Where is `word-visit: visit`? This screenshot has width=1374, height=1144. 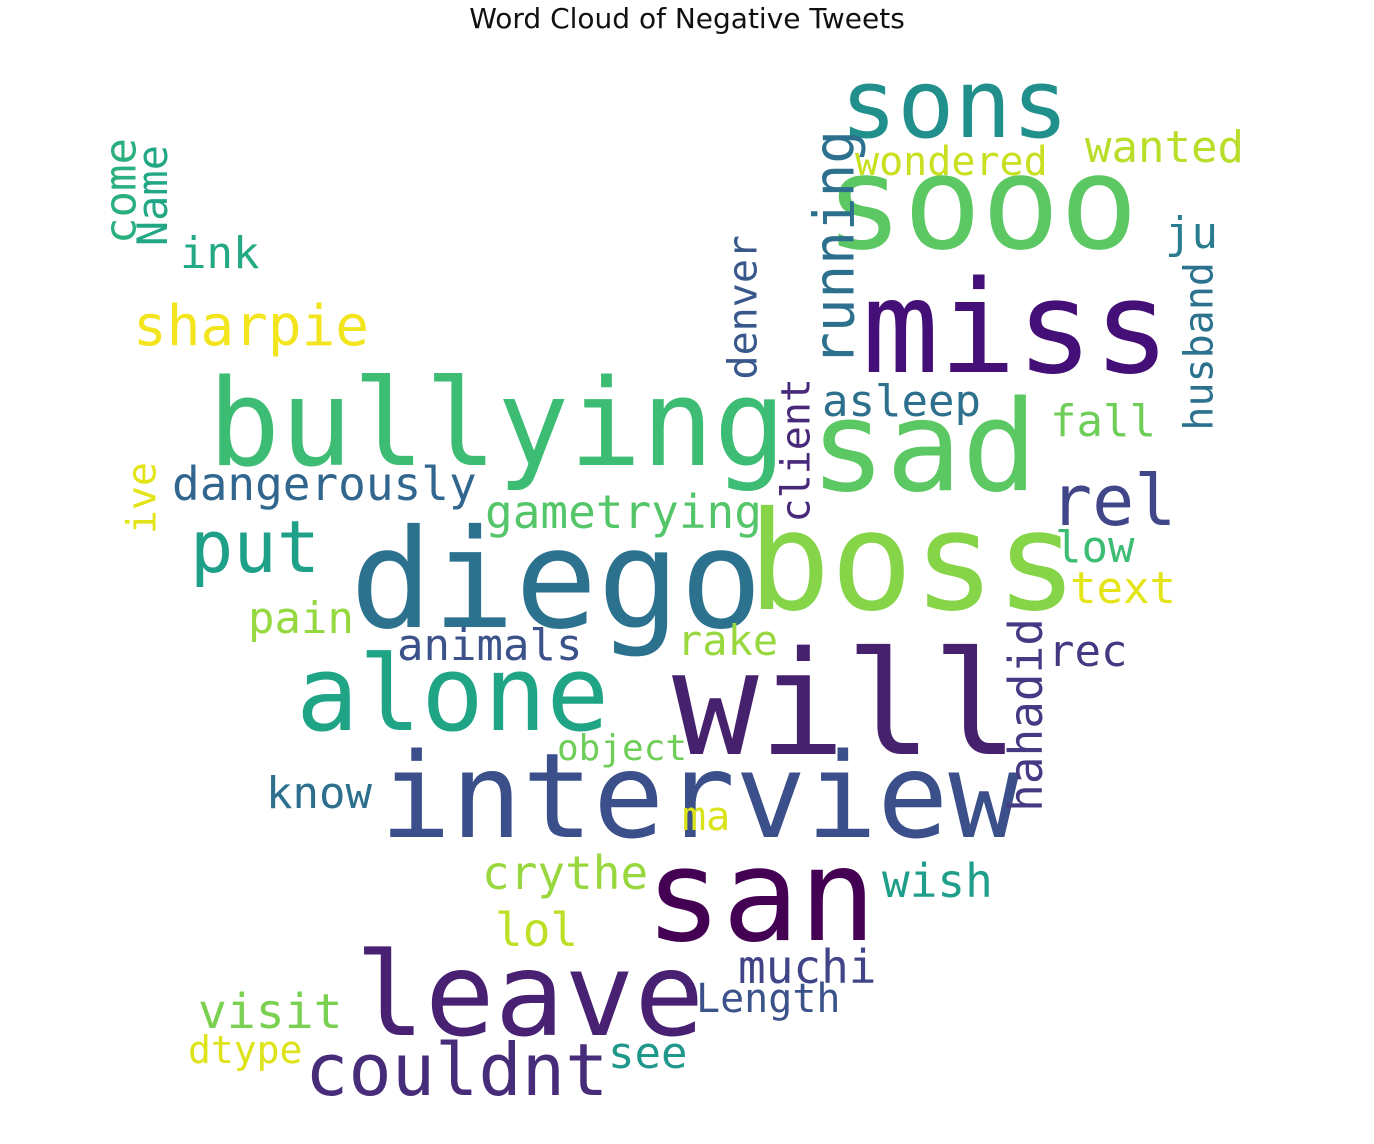
word-visit: visit is located at coordinates (270, 1012).